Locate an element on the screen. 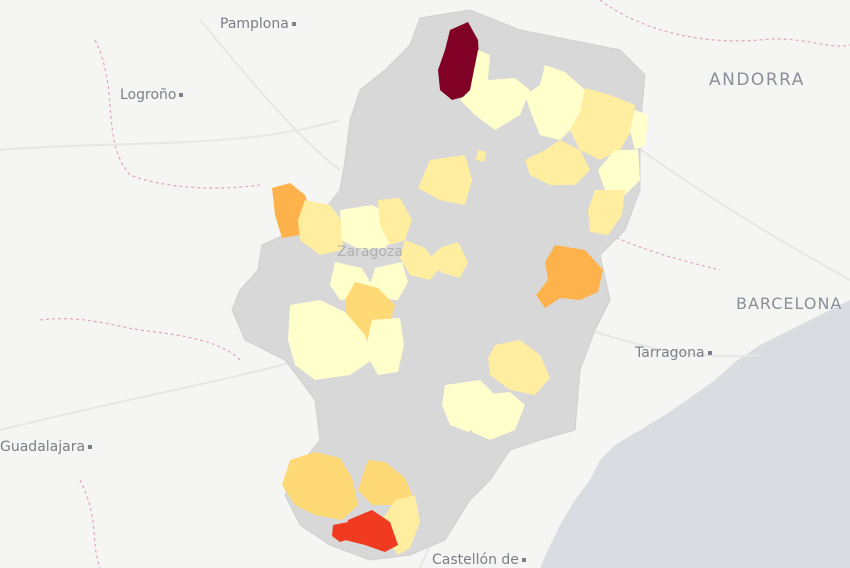  label-tarragona: Tarragona is located at coordinates (673, 353).